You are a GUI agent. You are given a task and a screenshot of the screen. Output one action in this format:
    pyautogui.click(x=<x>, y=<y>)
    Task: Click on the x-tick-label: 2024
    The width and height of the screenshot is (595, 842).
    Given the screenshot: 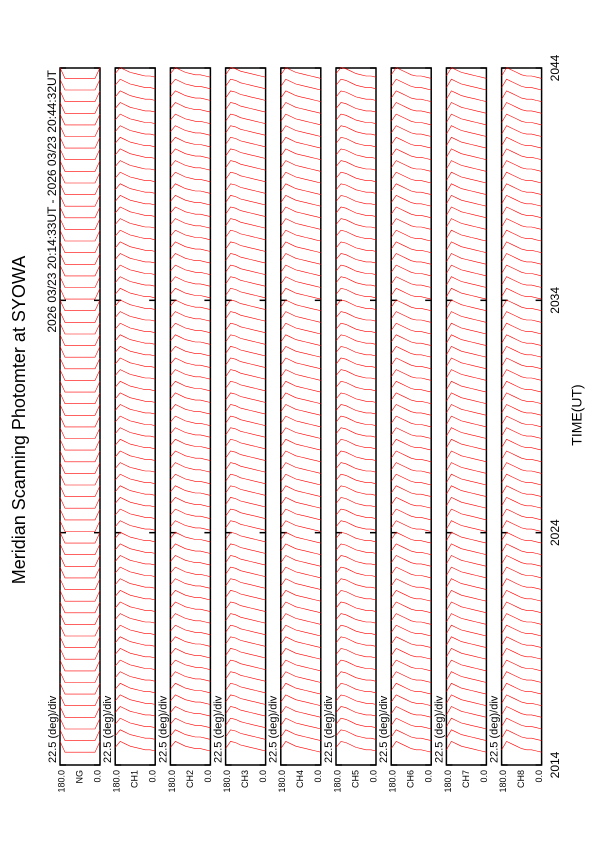 What is the action you would take?
    pyautogui.click(x=555, y=532)
    